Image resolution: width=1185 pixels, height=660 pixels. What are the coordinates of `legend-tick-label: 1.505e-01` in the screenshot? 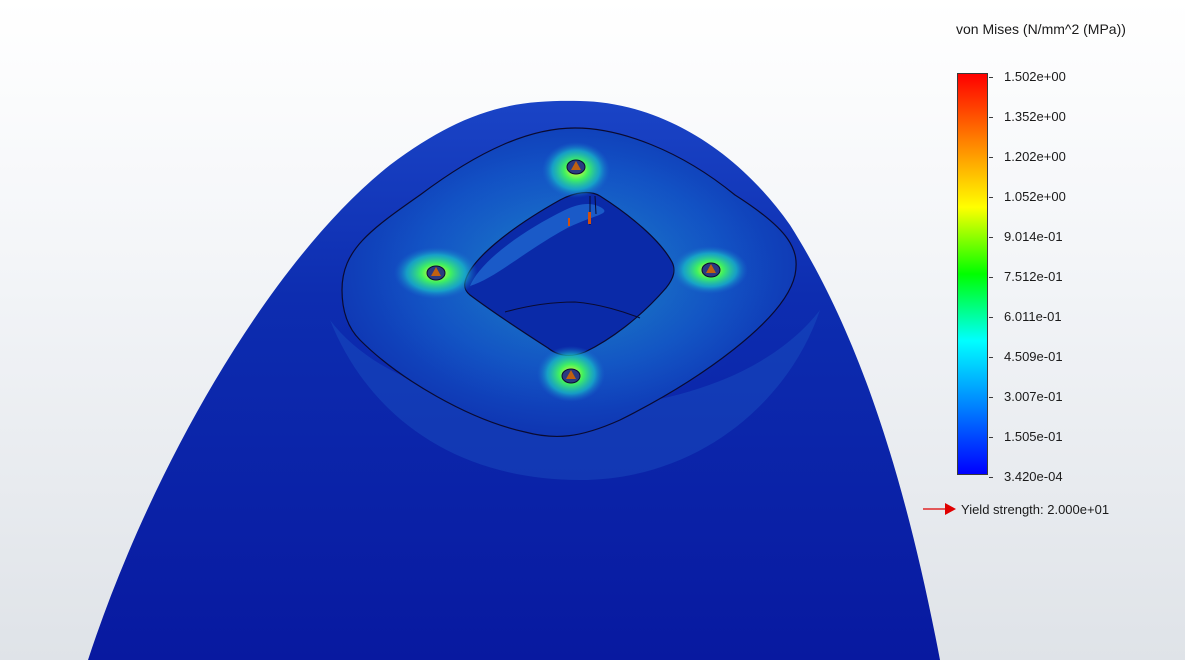 It's located at (1033, 436).